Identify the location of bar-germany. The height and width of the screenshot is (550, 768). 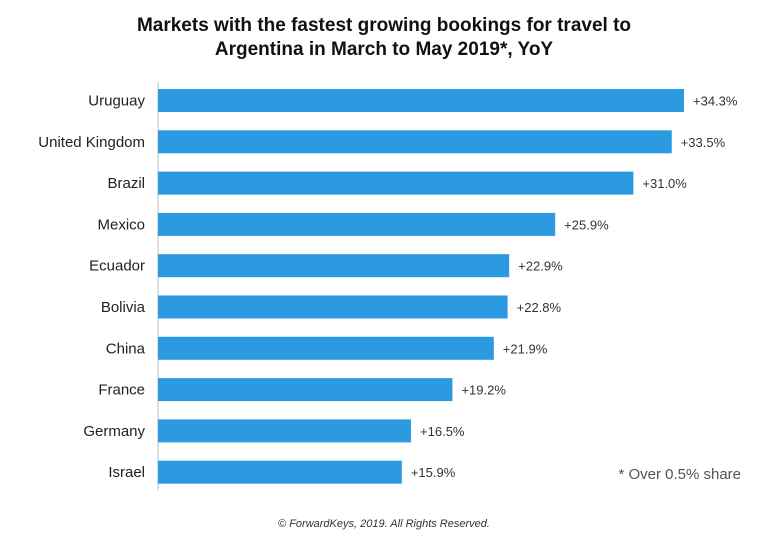
(285, 431).